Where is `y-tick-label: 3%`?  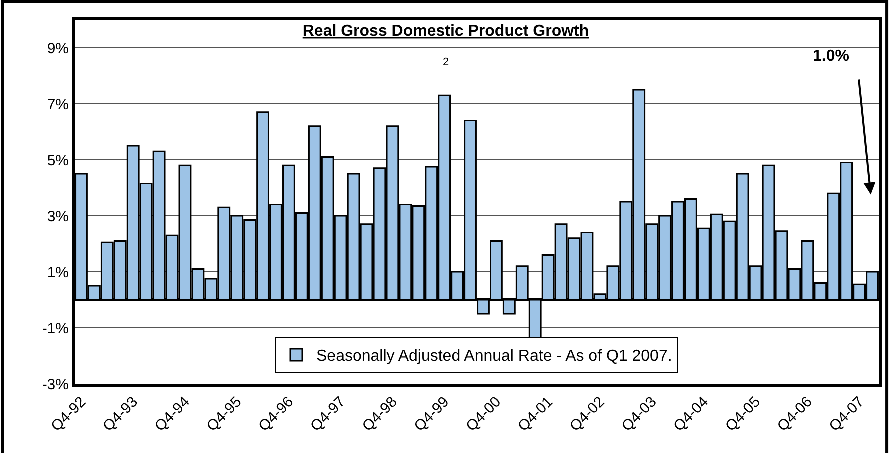 y-tick-label: 3% is located at coordinates (58, 217).